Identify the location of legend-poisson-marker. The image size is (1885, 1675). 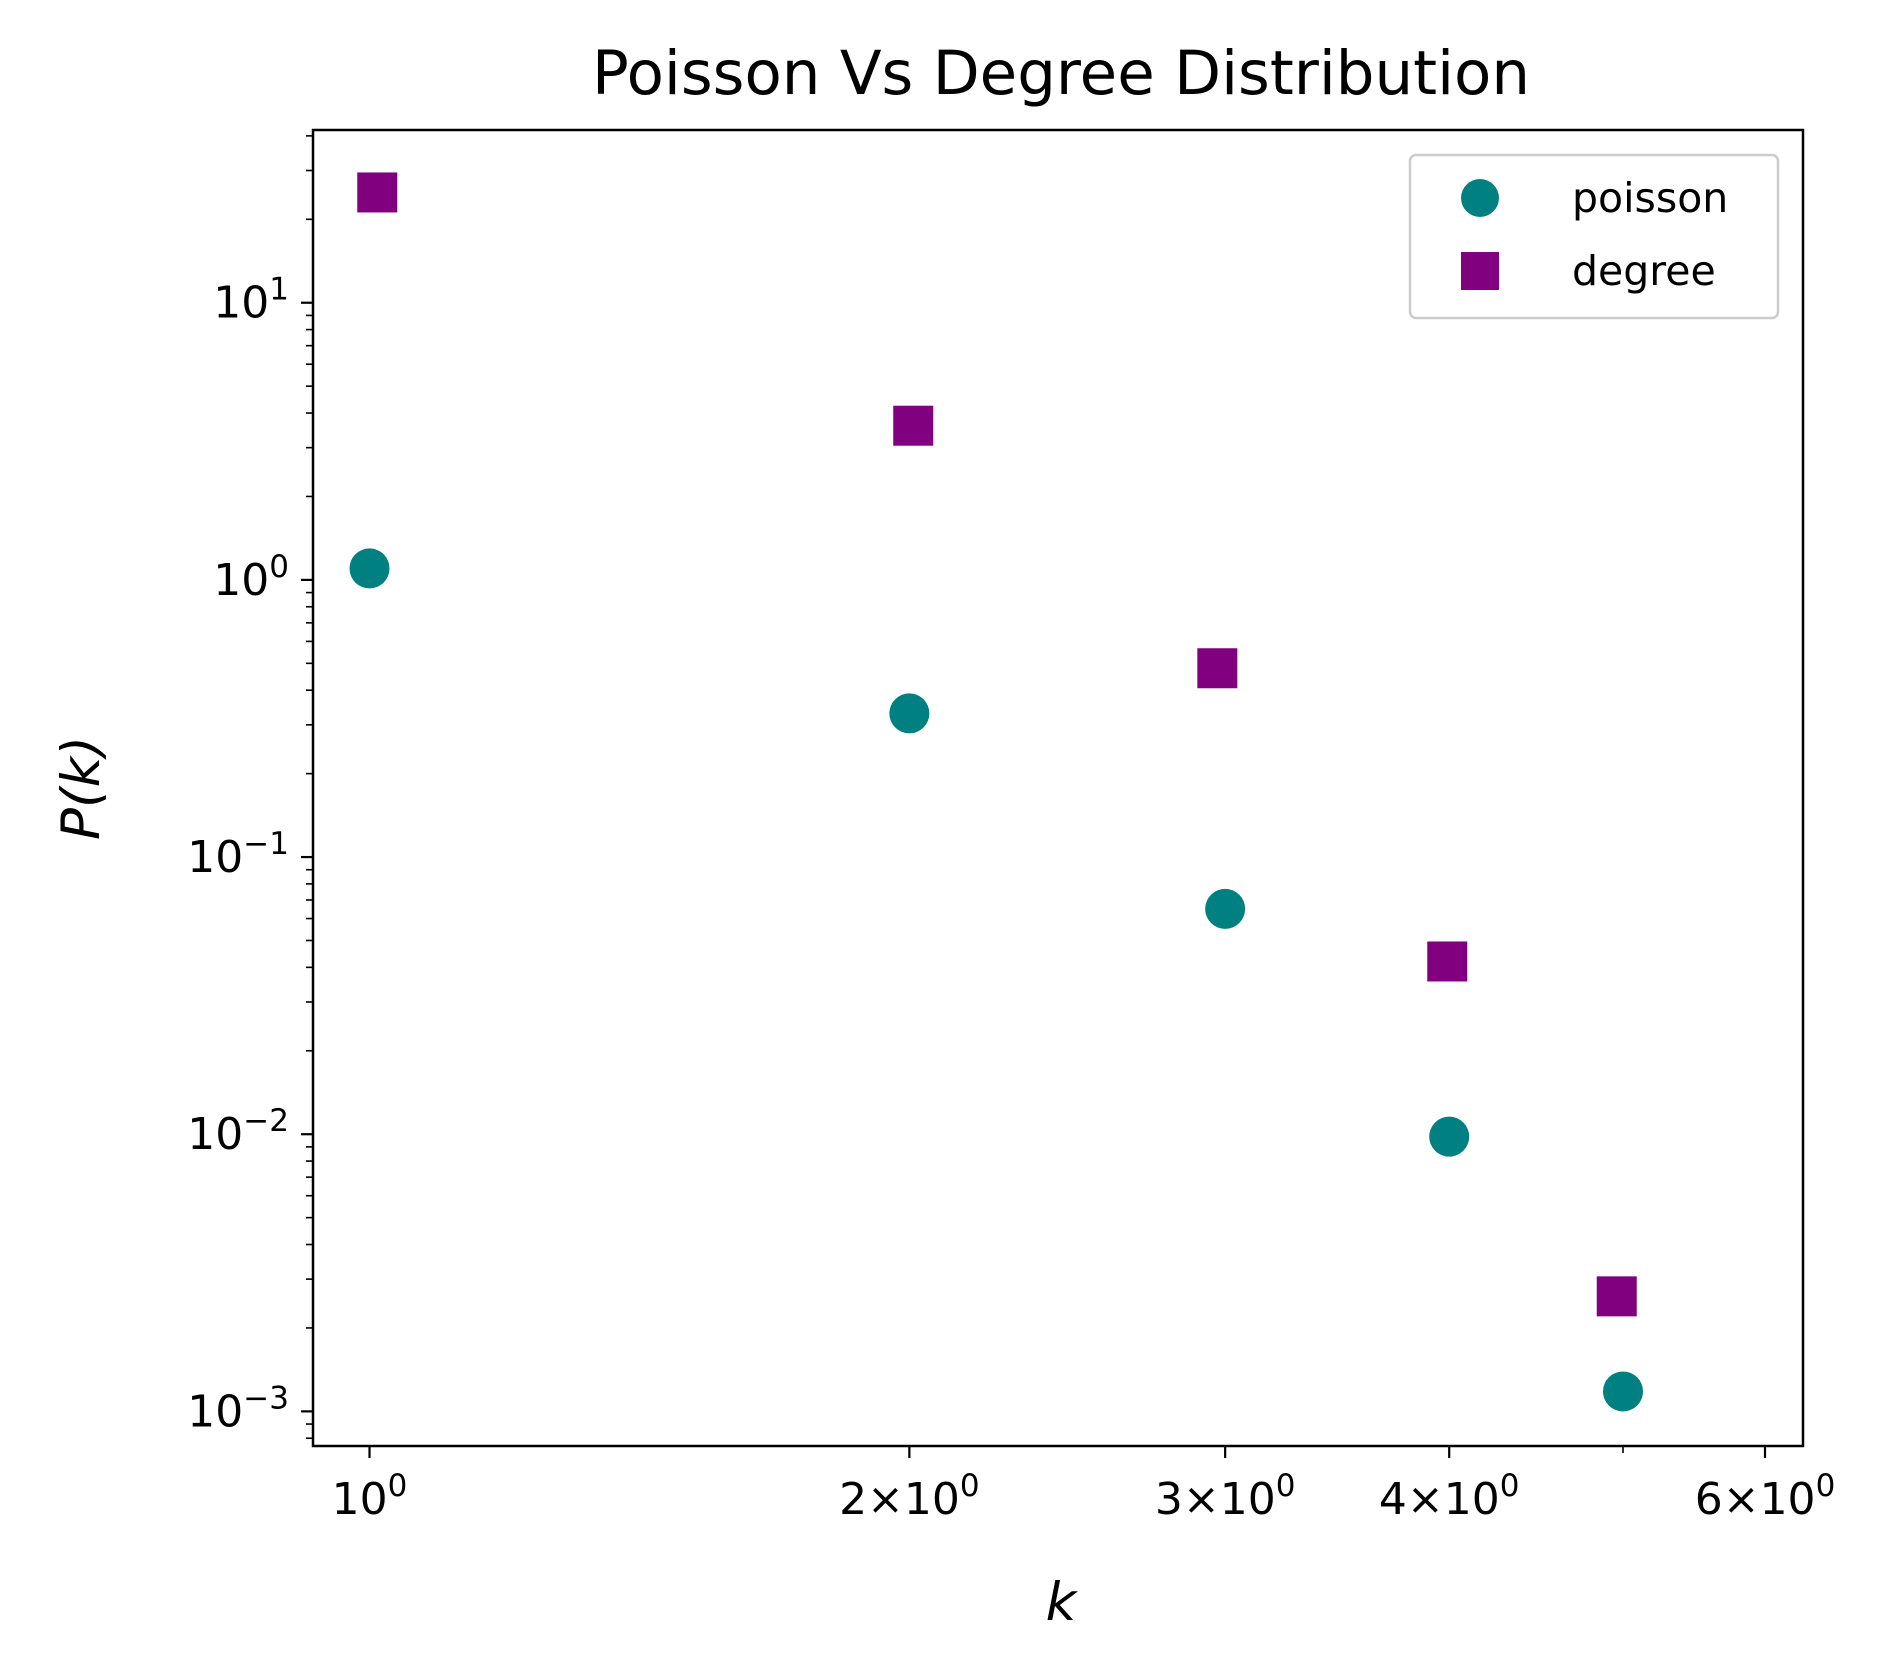
(1480, 198).